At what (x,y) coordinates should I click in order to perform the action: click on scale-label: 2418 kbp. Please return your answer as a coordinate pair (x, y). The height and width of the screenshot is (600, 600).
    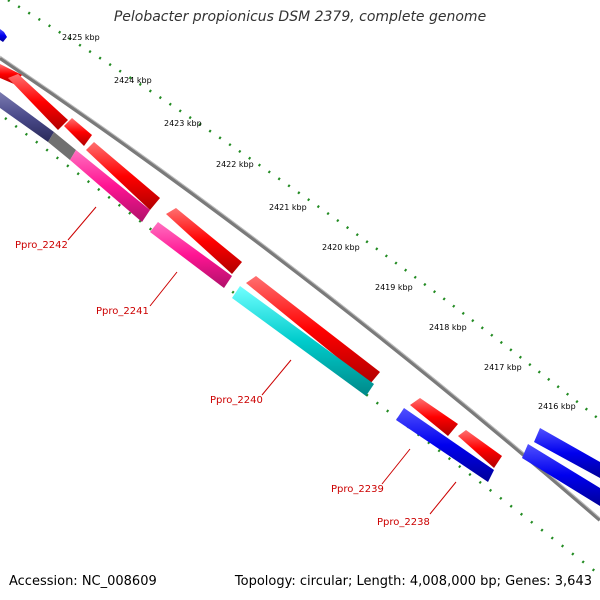
    Looking at the image, I should click on (448, 327).